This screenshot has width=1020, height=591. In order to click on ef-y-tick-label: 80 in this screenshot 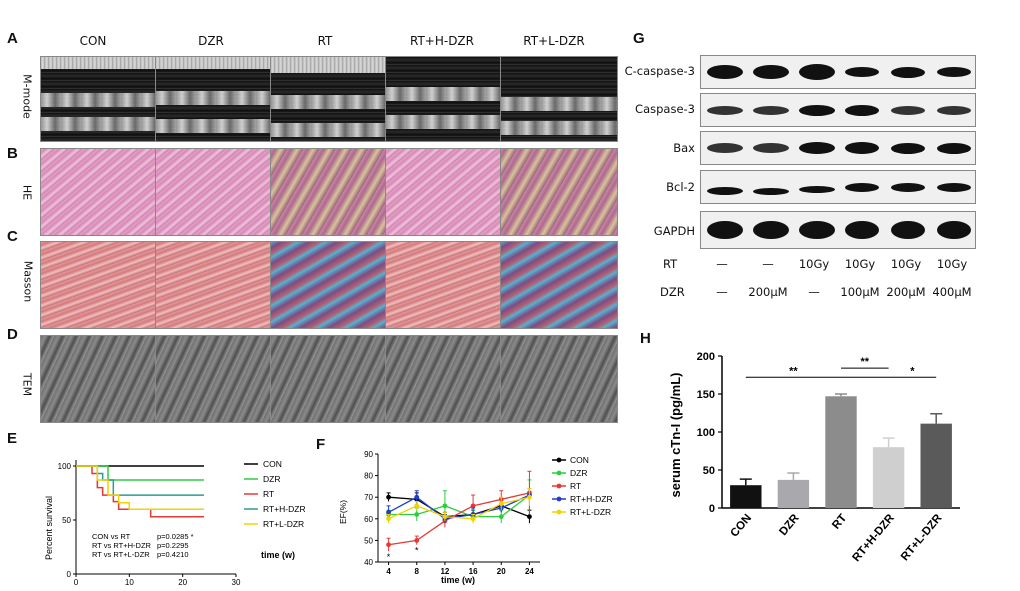, I will do `click(368, 476)`.